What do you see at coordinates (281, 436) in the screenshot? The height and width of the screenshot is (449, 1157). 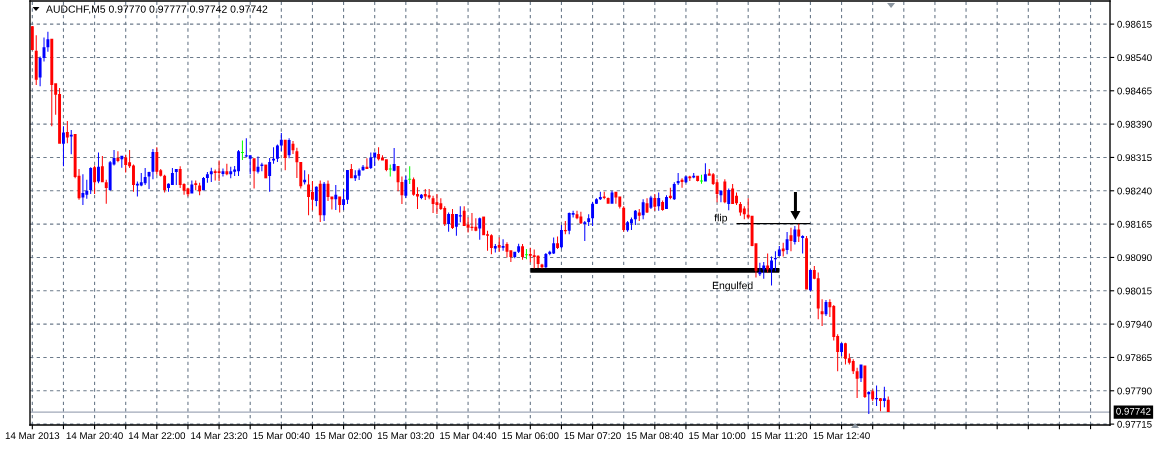 I see `x-tick-label: 15 Mar 00:40` at bounding box center [281, 436].